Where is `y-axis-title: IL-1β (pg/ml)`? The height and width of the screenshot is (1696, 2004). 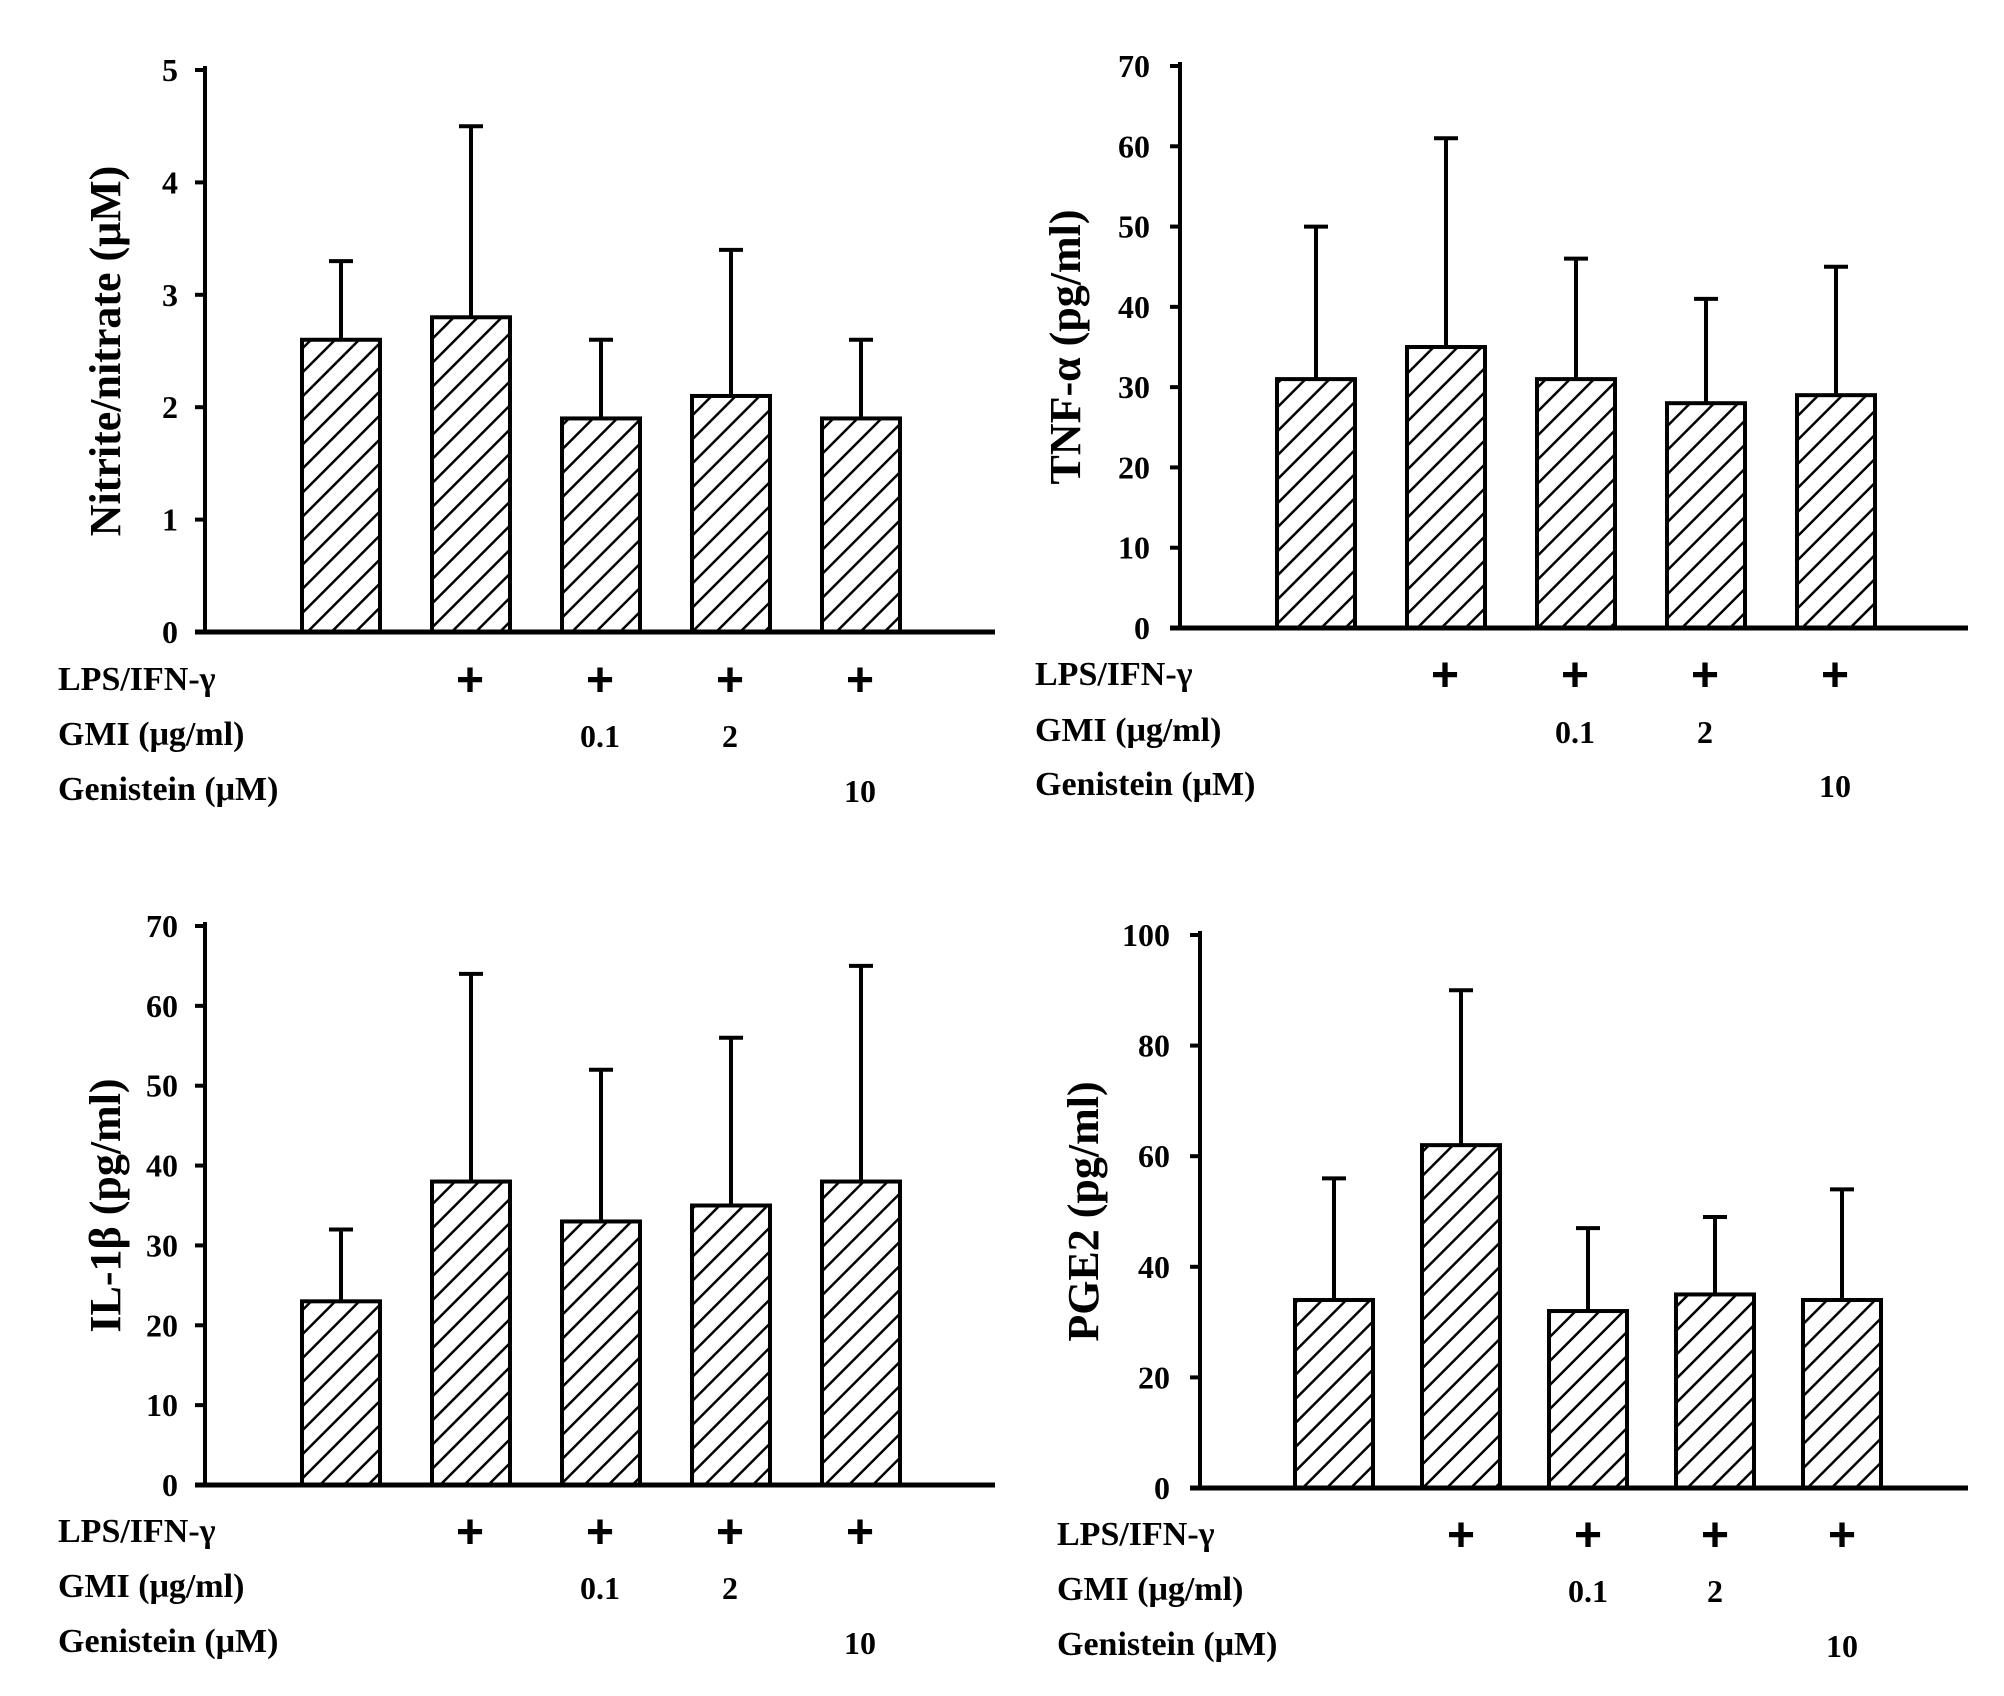
y-axis-title: IL-1β (pg/ml) is located at coordinates (105, 1205).